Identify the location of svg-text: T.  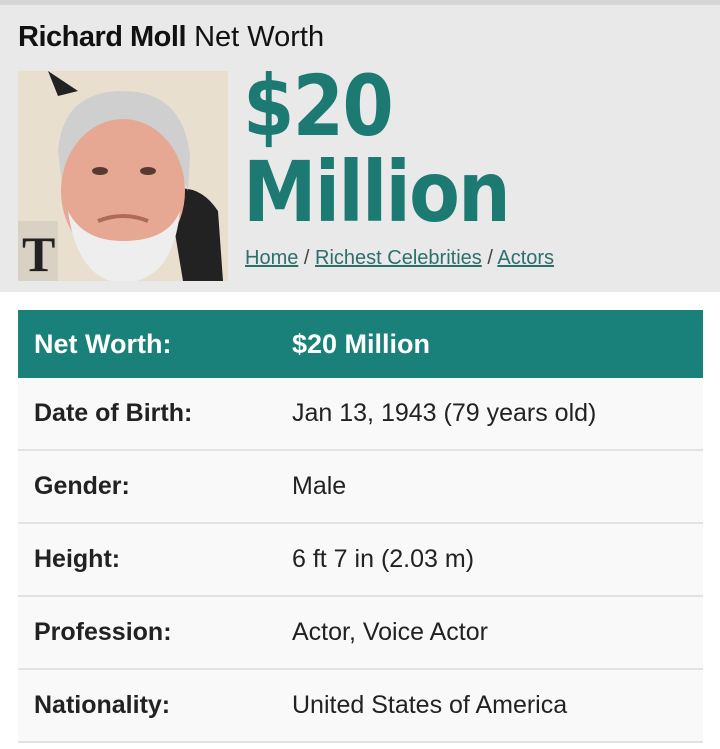
(38, 253).